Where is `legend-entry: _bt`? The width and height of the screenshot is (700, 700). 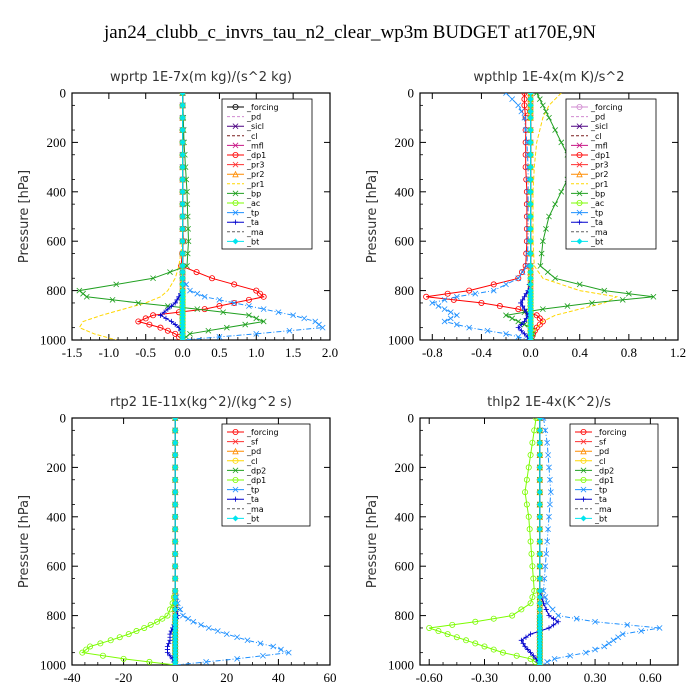 legend-entry: _bt is located at coordinates (252, 518).